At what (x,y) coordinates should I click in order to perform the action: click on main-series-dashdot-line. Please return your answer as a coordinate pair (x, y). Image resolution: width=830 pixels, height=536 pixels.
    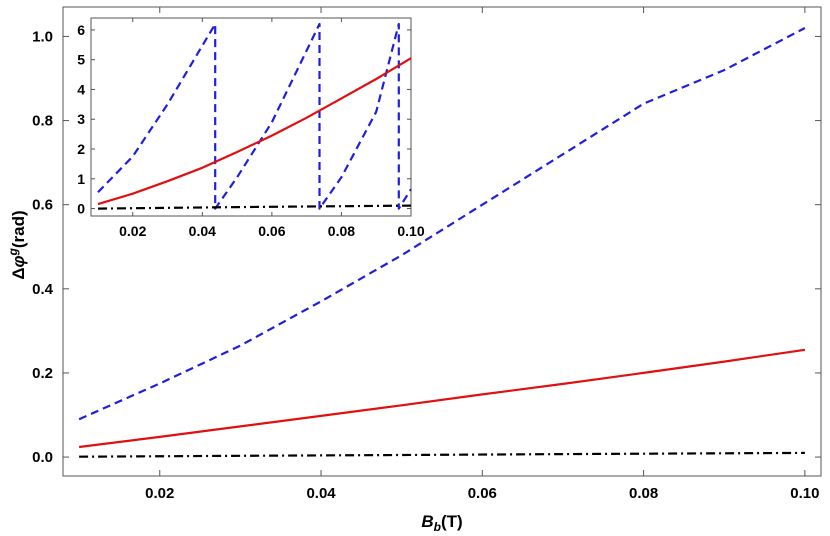
    Looking at the image, I should click on (442, 454).